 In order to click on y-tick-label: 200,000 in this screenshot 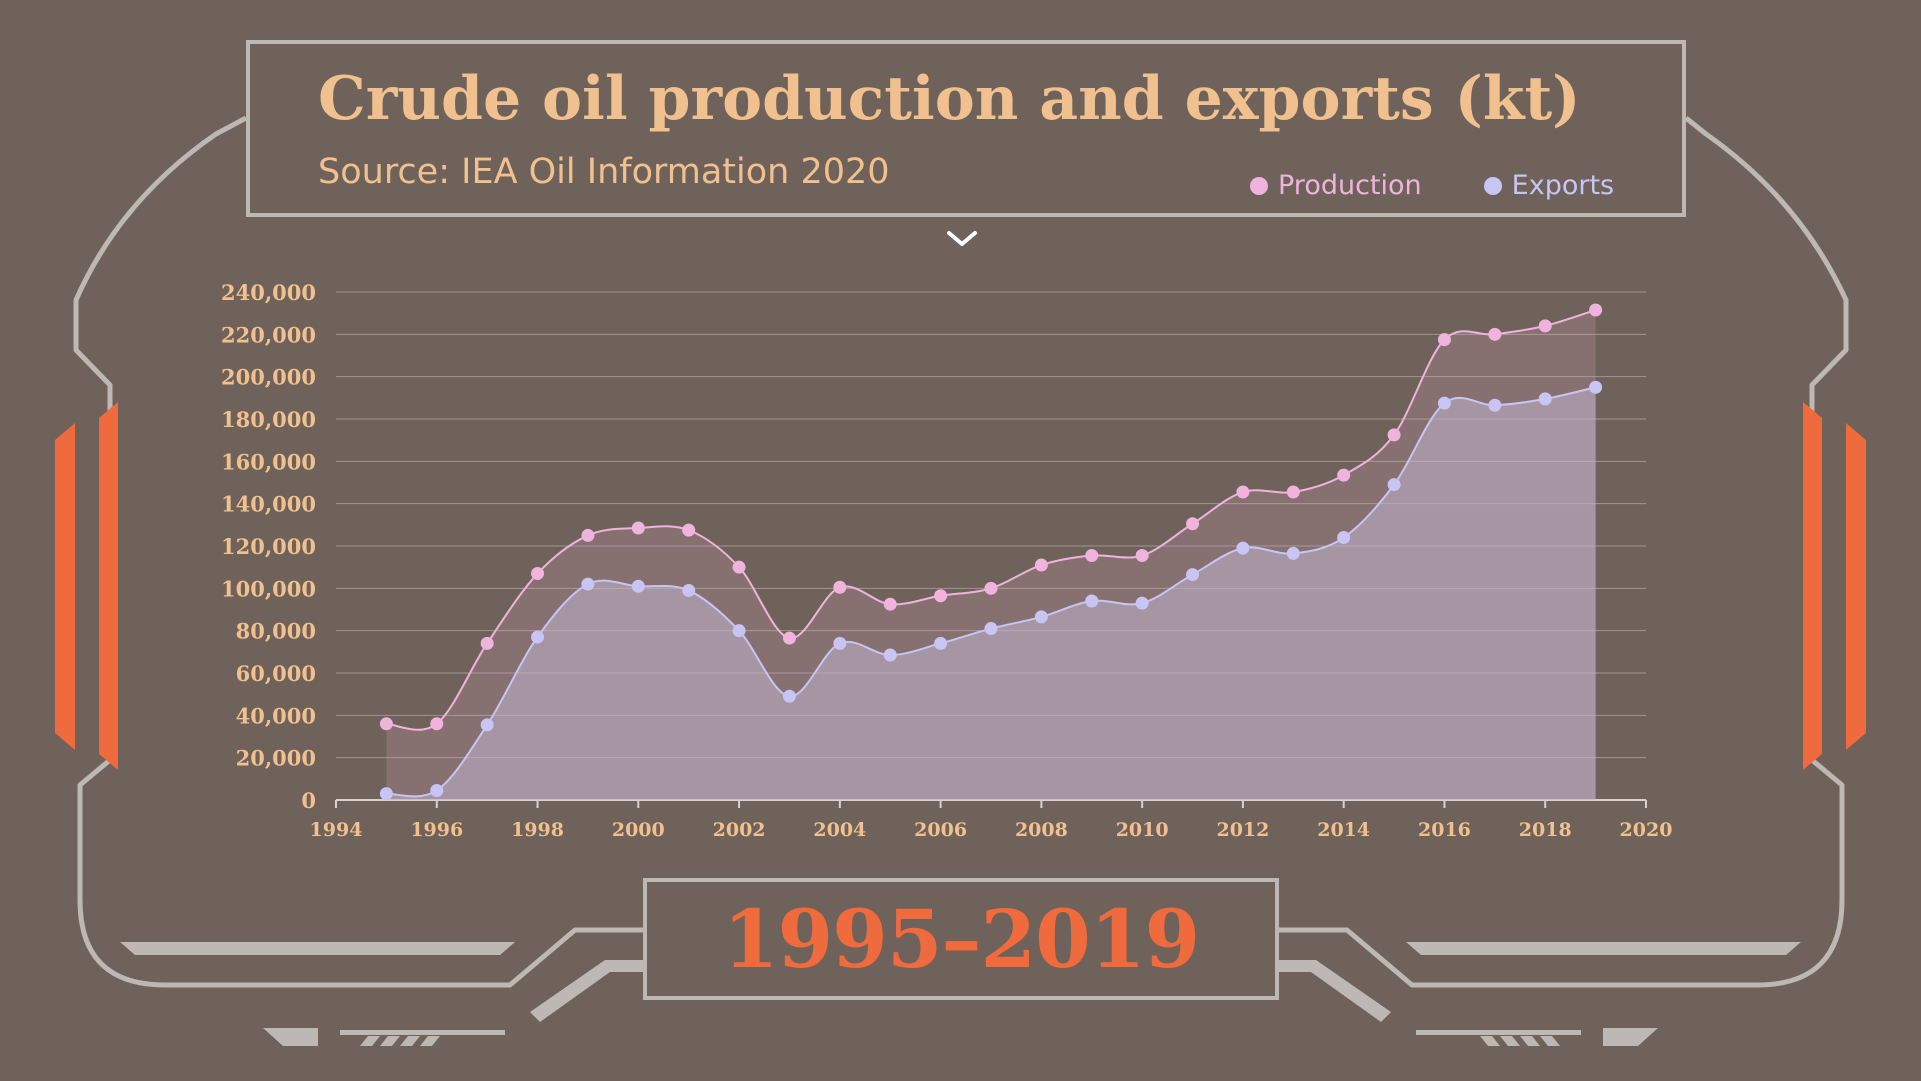, I will do `click(268, 377)`.